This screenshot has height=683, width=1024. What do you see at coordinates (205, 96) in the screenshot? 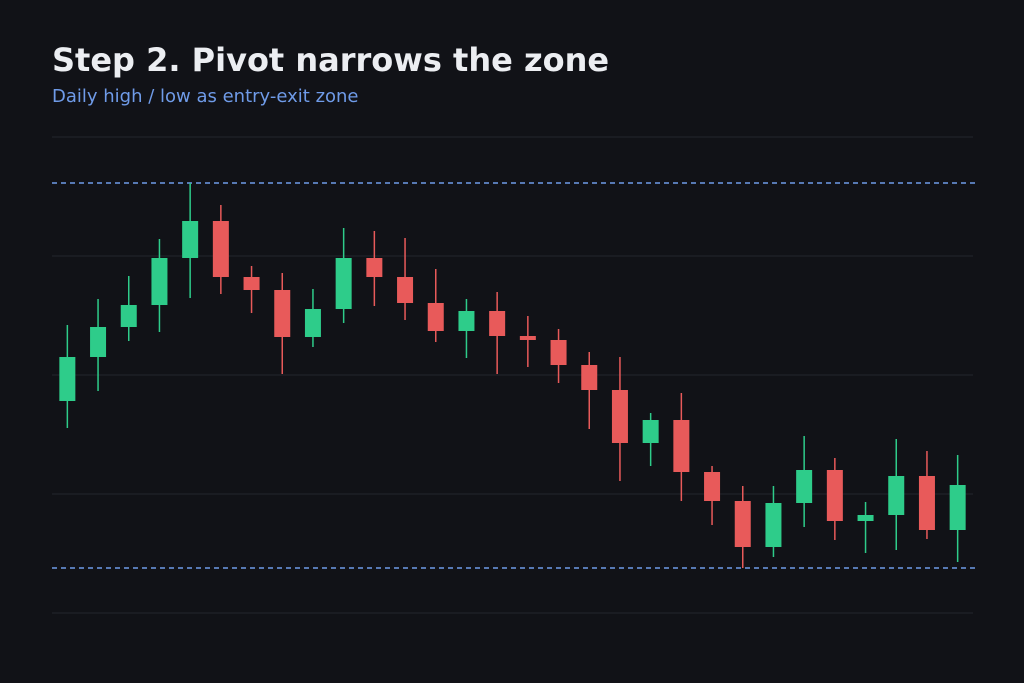
I see `chart-subtitle: Daily high / low as entry-exit zone` at bounding box center [205, 96].